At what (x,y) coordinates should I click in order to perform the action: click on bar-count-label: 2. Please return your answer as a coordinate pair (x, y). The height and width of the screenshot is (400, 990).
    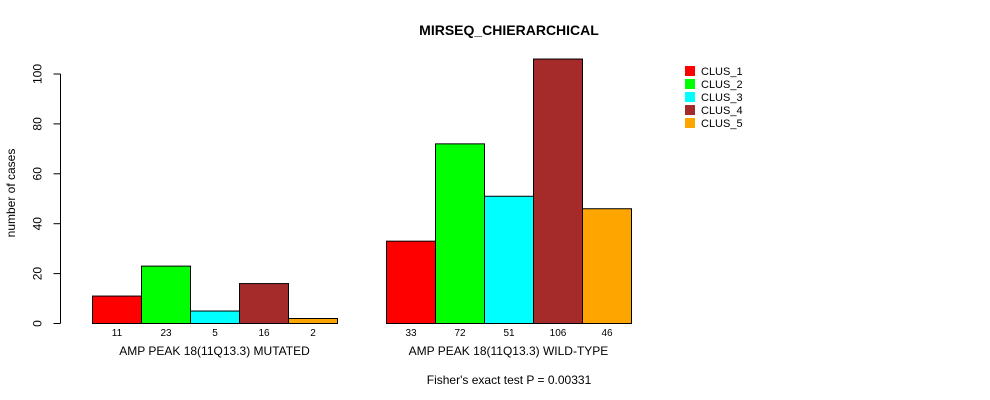
    Looking at the image, I should click on (313, 333).